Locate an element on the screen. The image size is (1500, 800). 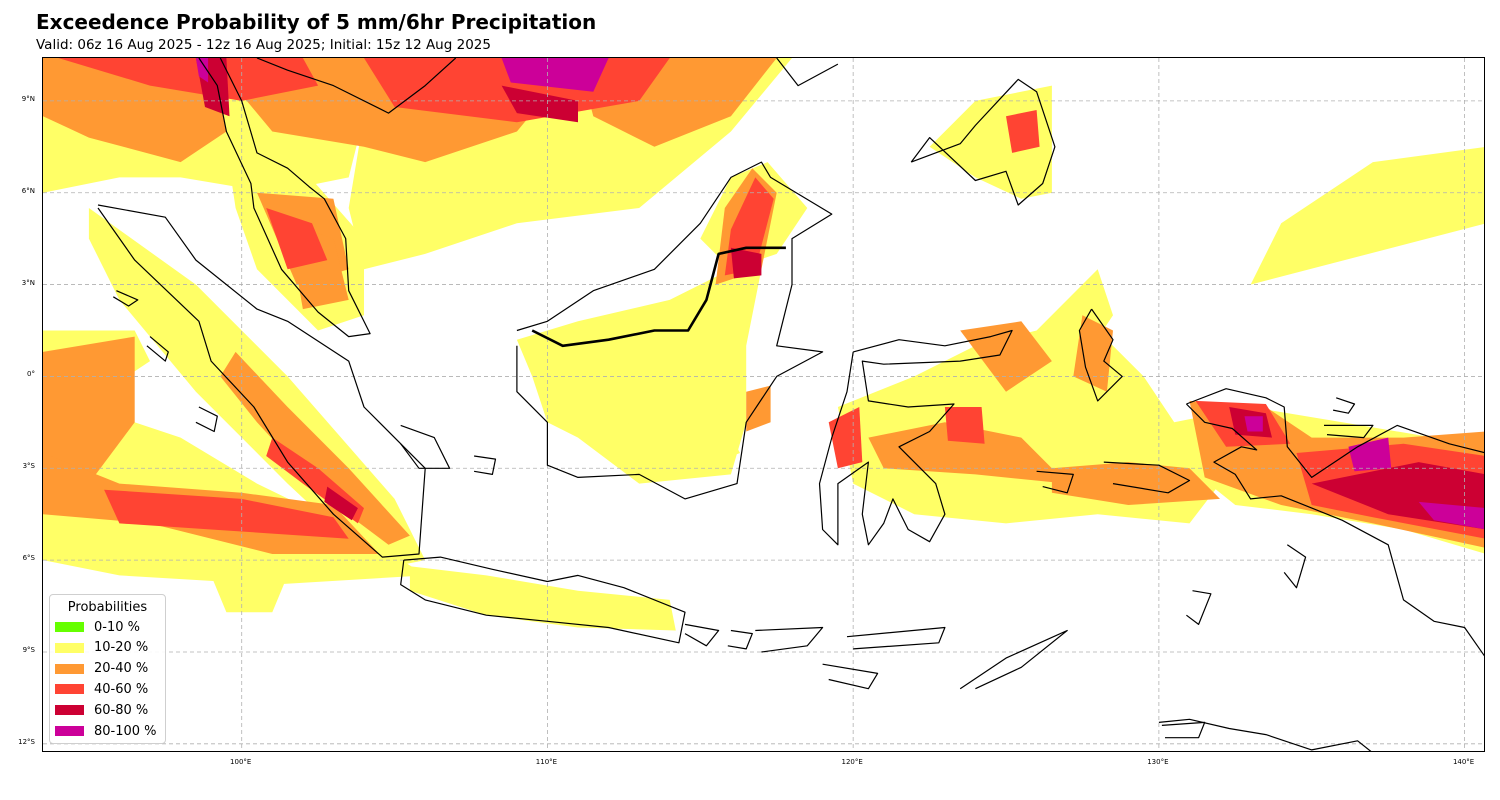
coastline-sumbawa is located at coordinates (789, 639).